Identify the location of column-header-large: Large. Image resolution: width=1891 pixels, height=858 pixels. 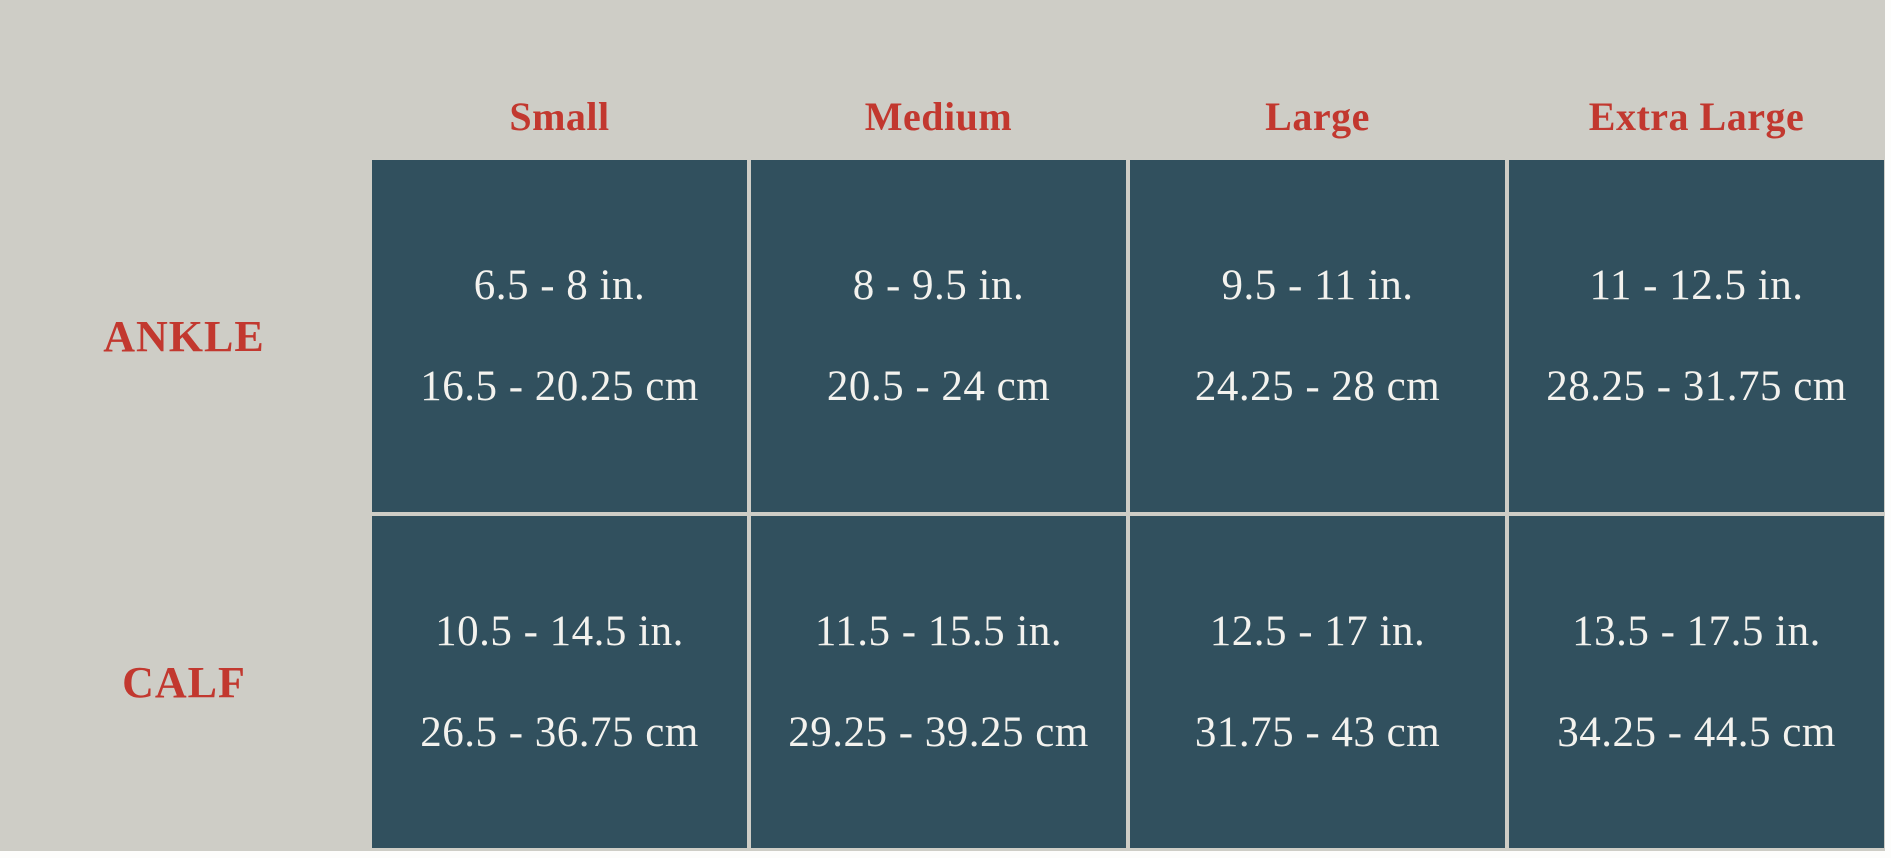
(1317, 116).